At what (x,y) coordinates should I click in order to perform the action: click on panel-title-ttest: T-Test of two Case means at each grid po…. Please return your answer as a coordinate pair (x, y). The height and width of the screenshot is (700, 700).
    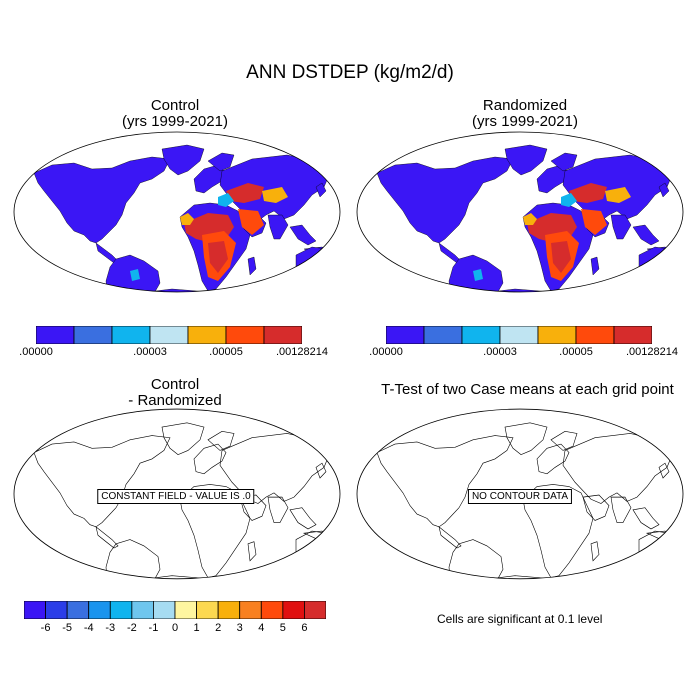
    Looking at the image, I should click on (527, 390).